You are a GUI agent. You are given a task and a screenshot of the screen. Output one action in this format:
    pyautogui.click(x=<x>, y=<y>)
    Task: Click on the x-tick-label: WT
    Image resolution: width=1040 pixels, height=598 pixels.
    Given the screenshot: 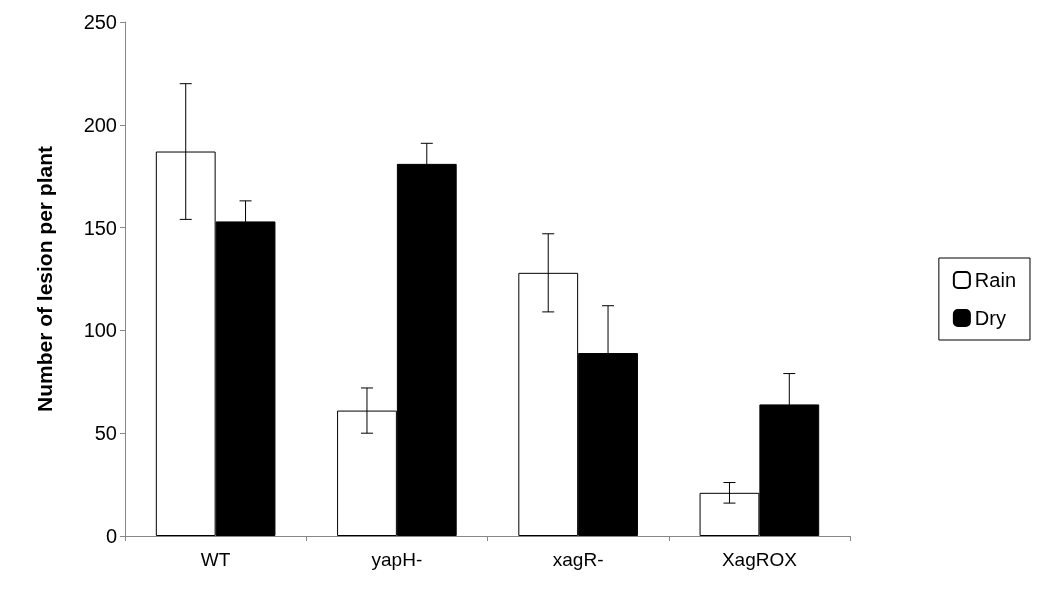 What is the action you would take?
    pyautogui.click(x=215, y=559)
    